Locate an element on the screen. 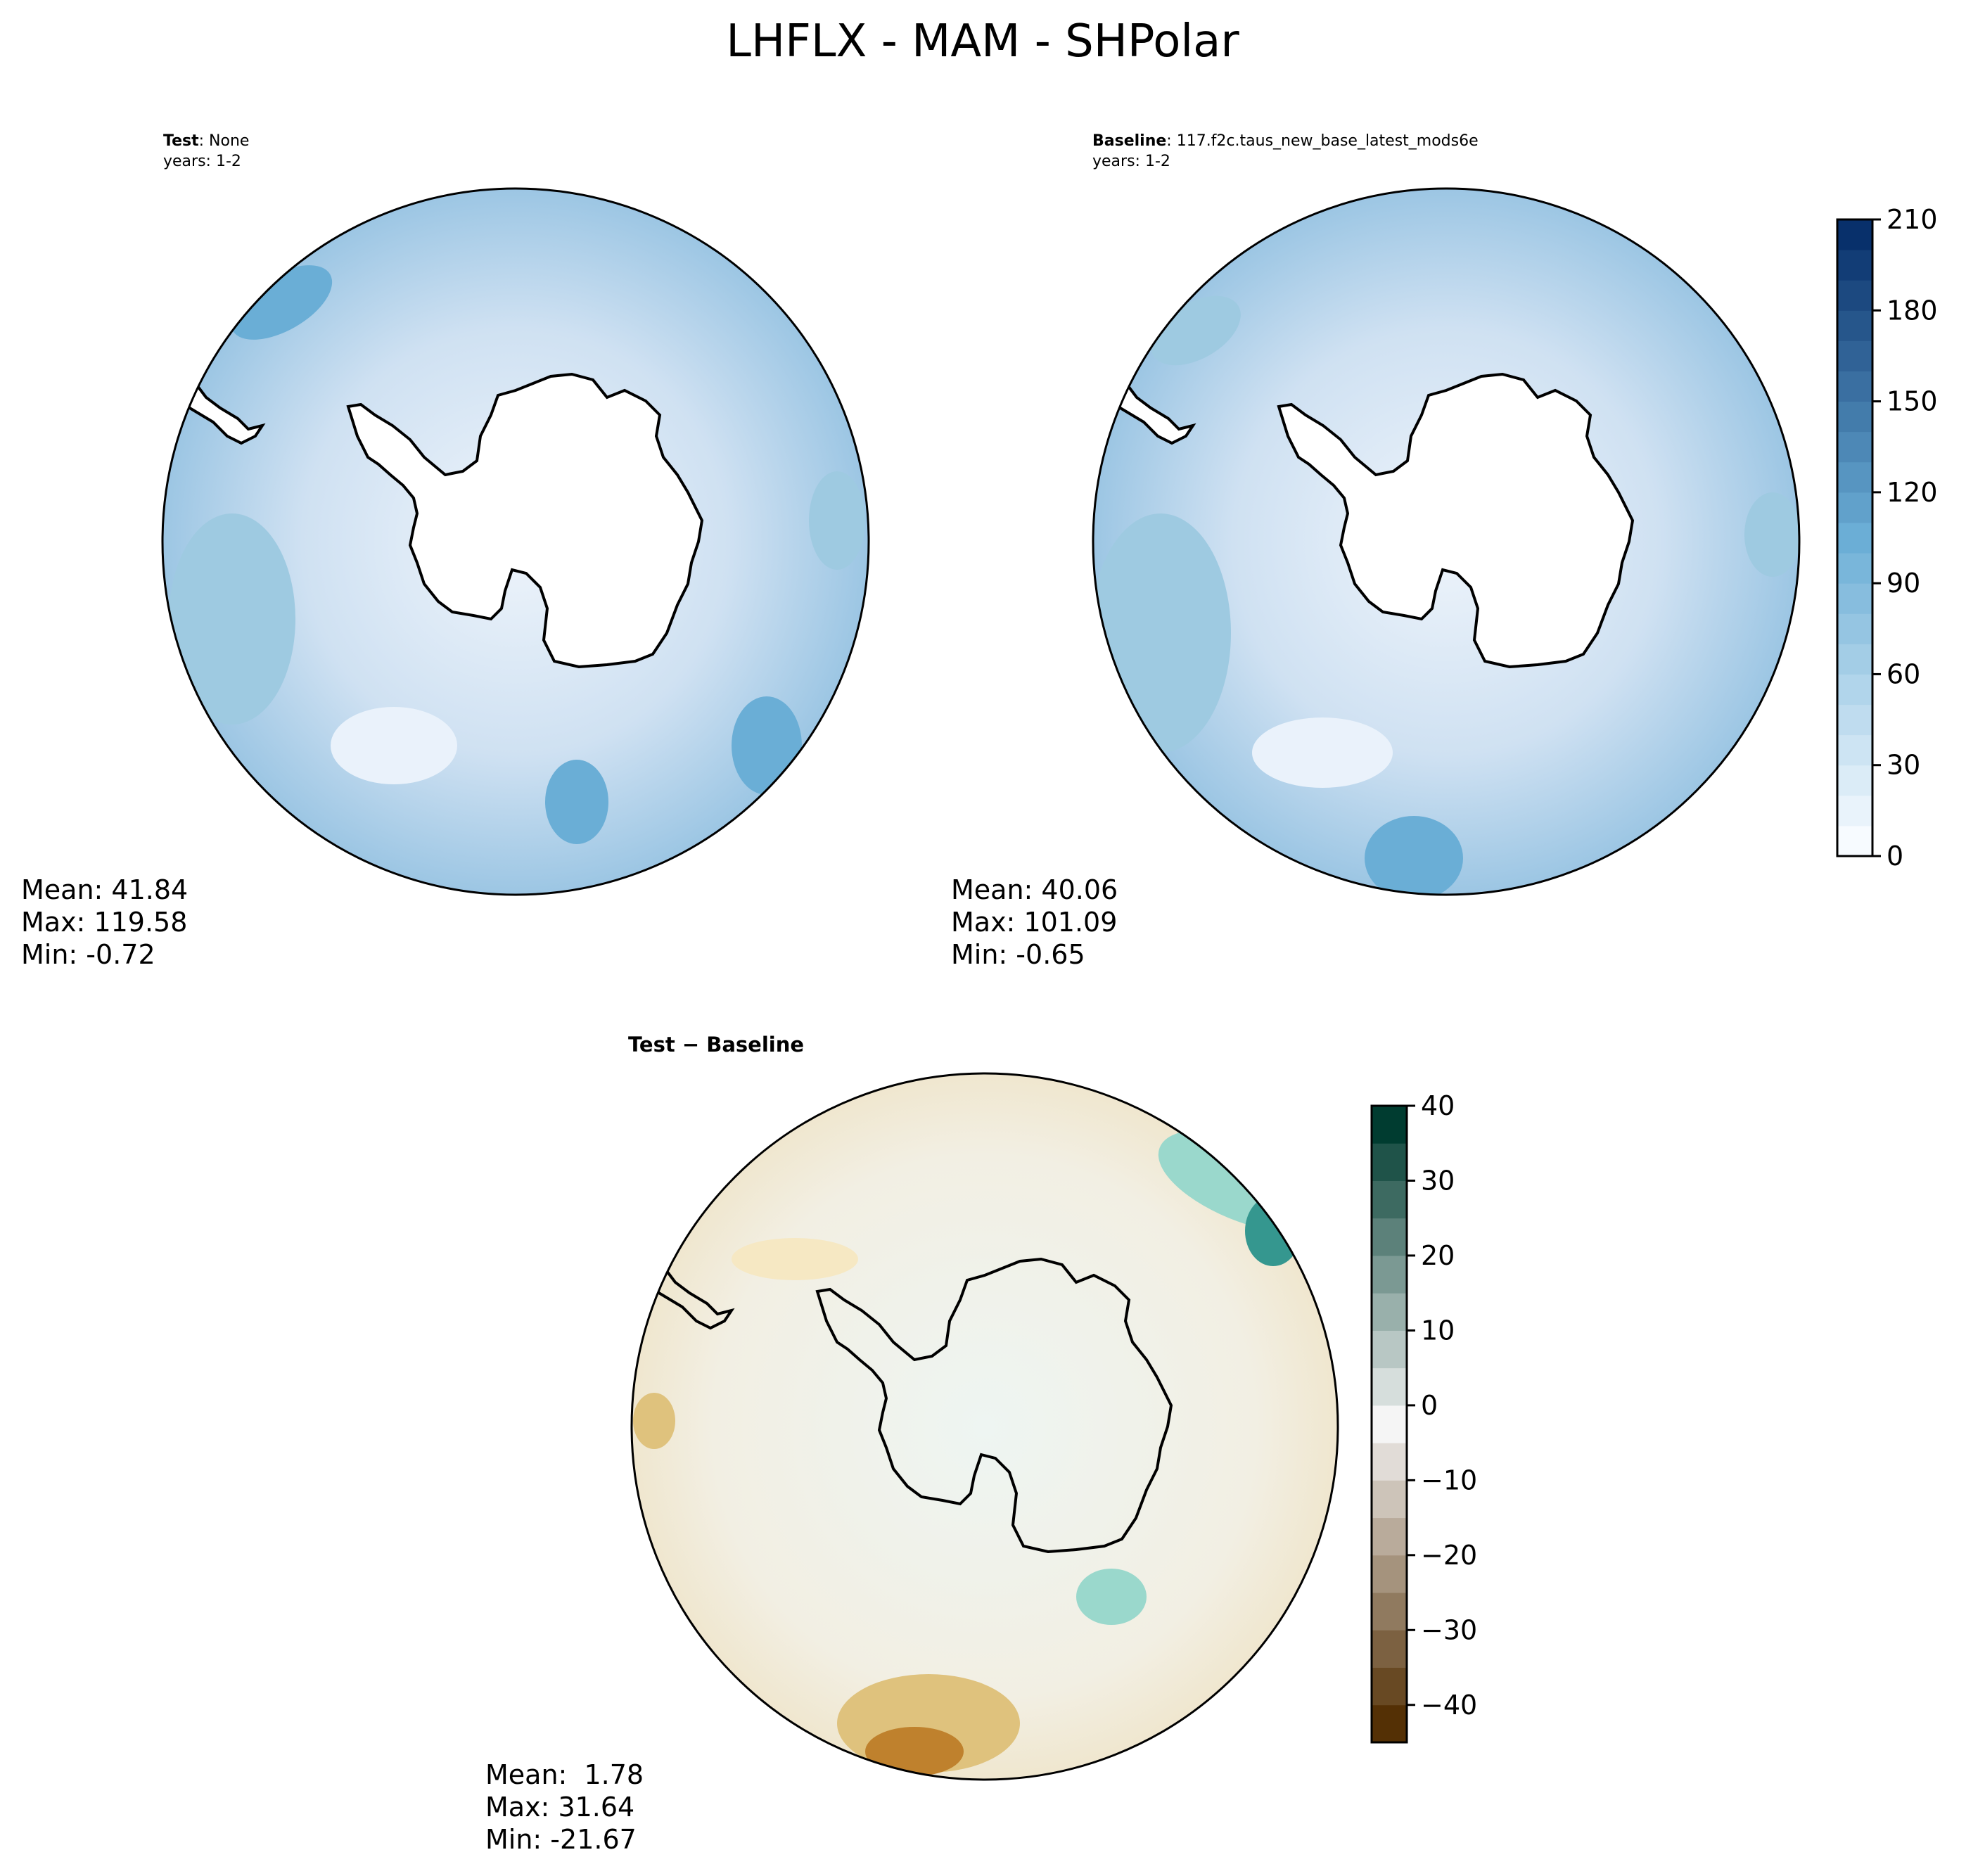 This screenshot has width=1966, height=1876. div-colorbar-tick-label-0: 40 is located at coordinates (1438, 1105).